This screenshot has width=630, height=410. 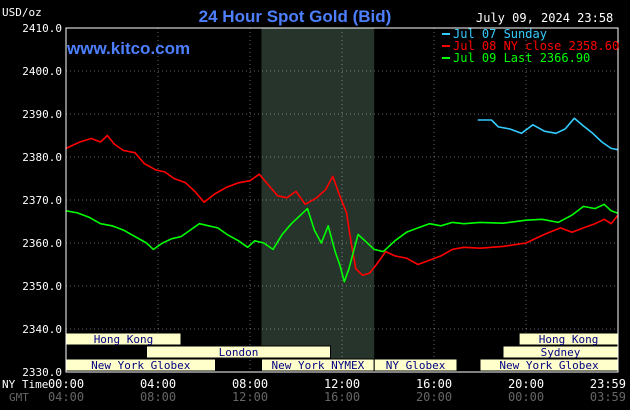 I want to click on y-unit-label: USD/oz, so click(x=22, y=12).